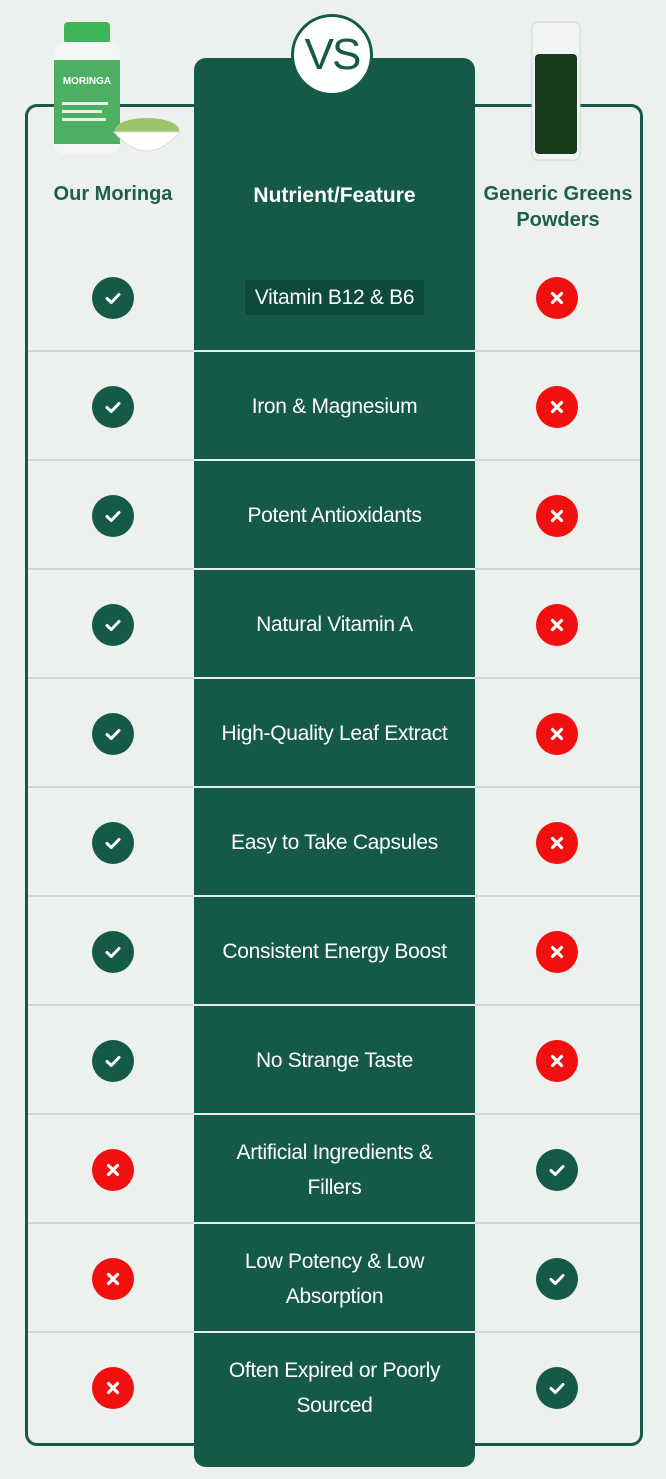  I want to click on comparison-row: Natural Vitamin A, so click(334, 624).